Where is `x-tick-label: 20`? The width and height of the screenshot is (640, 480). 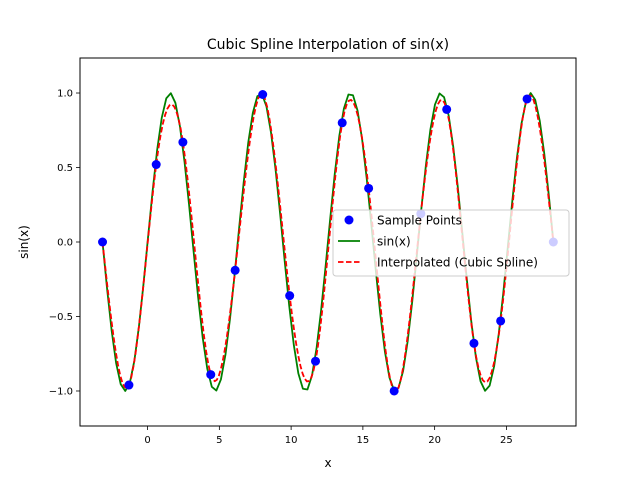 x-tick-label: 20 is located at coordinates (434, 440).